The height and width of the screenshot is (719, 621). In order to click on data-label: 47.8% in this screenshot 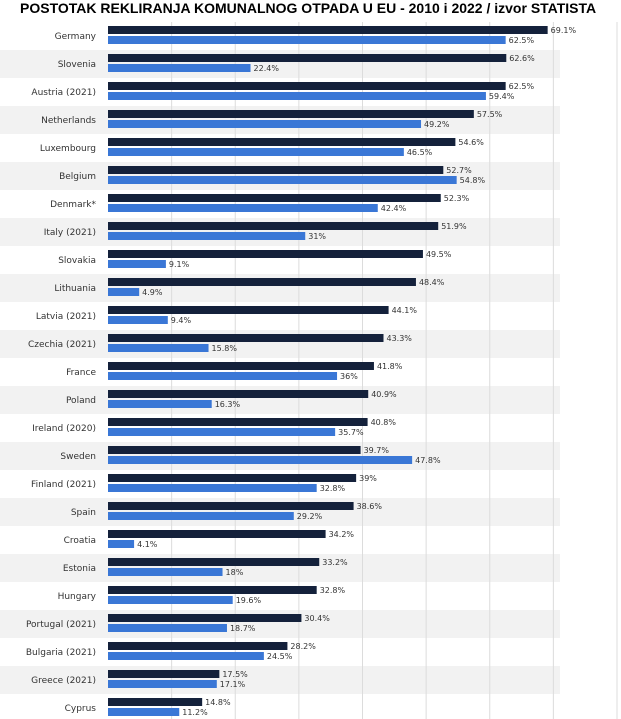, I will do `click(428, 460)`.